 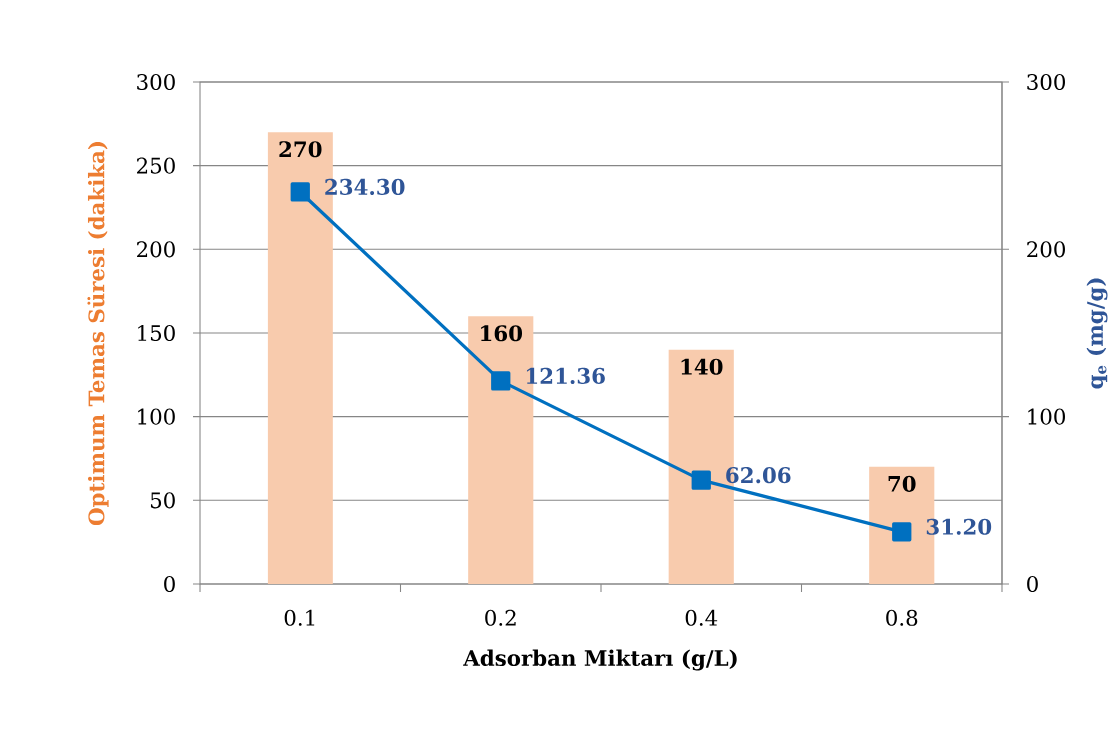 What do you see at coordinates (156, 249) in the screenshot?
I see `y-tick-label: 200` at bounding box center [156, 249].